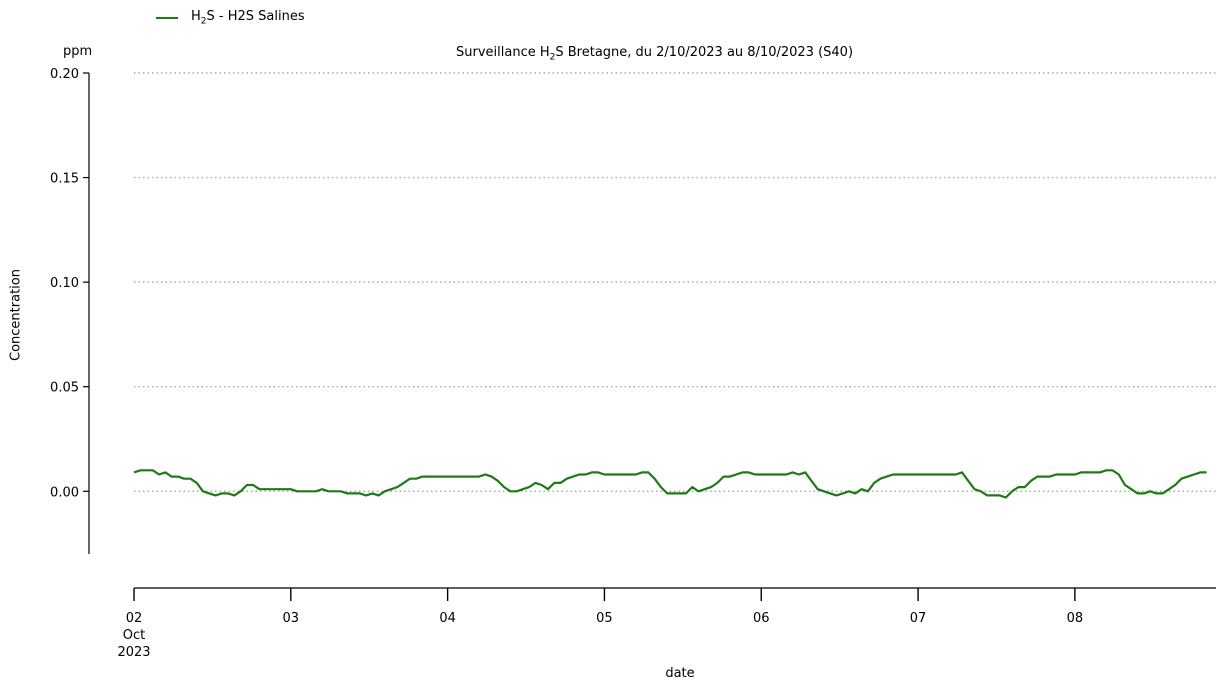  I want to click on legend-label: H2S - H2S Salines, so click(248, 18).